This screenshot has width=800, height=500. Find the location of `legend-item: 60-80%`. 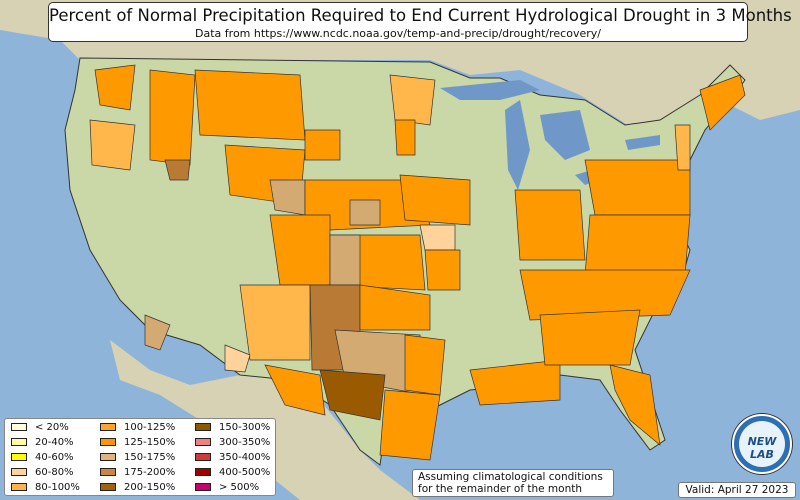

legend-item: 60-80% is located at coordinates (42, 473).